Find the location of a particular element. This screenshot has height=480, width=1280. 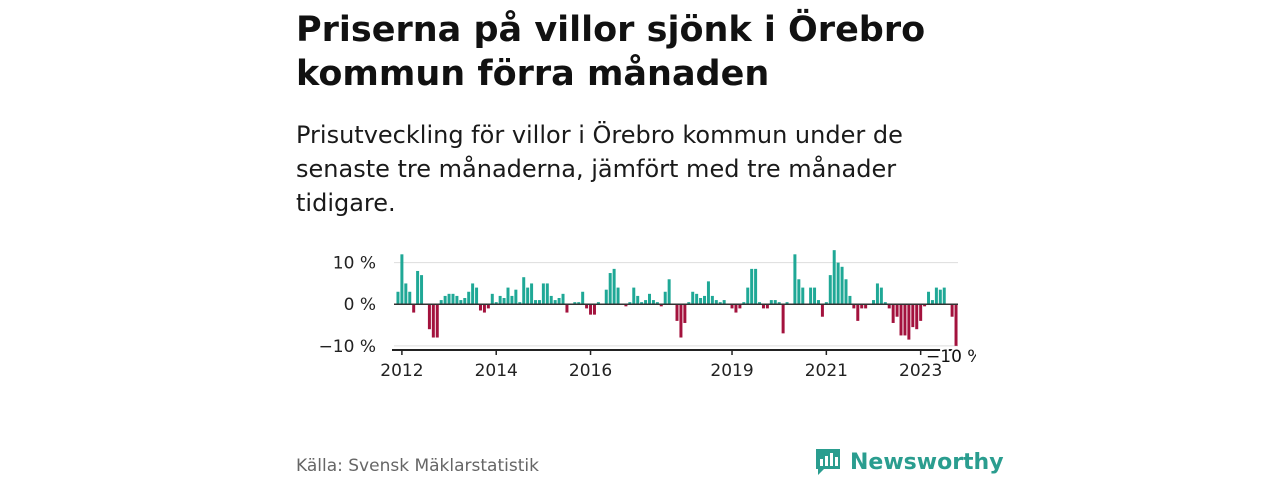

source-note: Källa: Svensk Mäklarstatistik is located at coordinates (417, 466).